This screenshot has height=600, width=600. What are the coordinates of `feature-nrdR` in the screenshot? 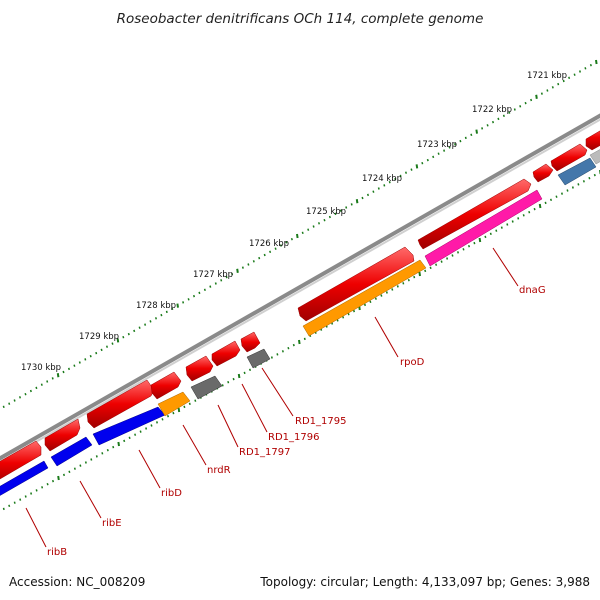 It's located at (174, 404).